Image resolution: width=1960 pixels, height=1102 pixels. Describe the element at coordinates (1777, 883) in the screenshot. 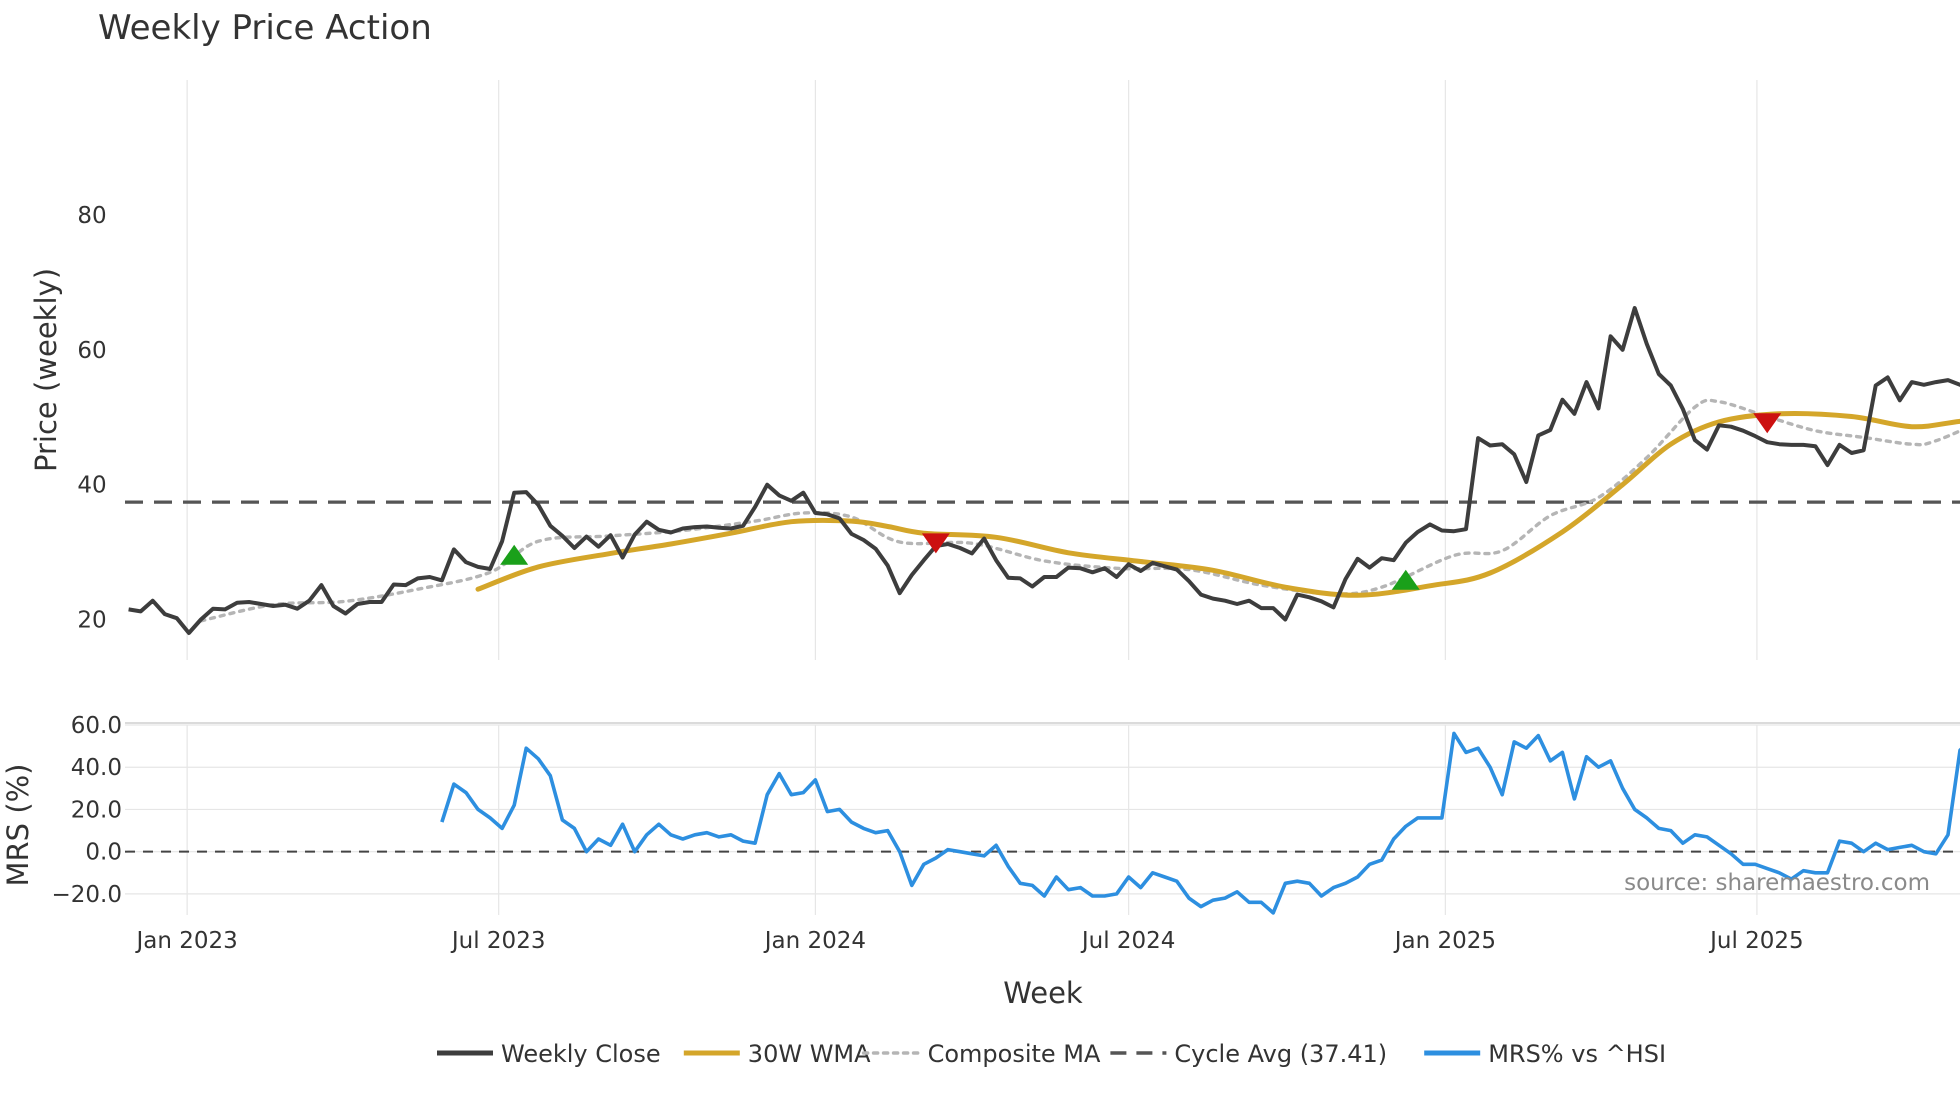

I see `source-note: source: sharemaestro.com` at that location.